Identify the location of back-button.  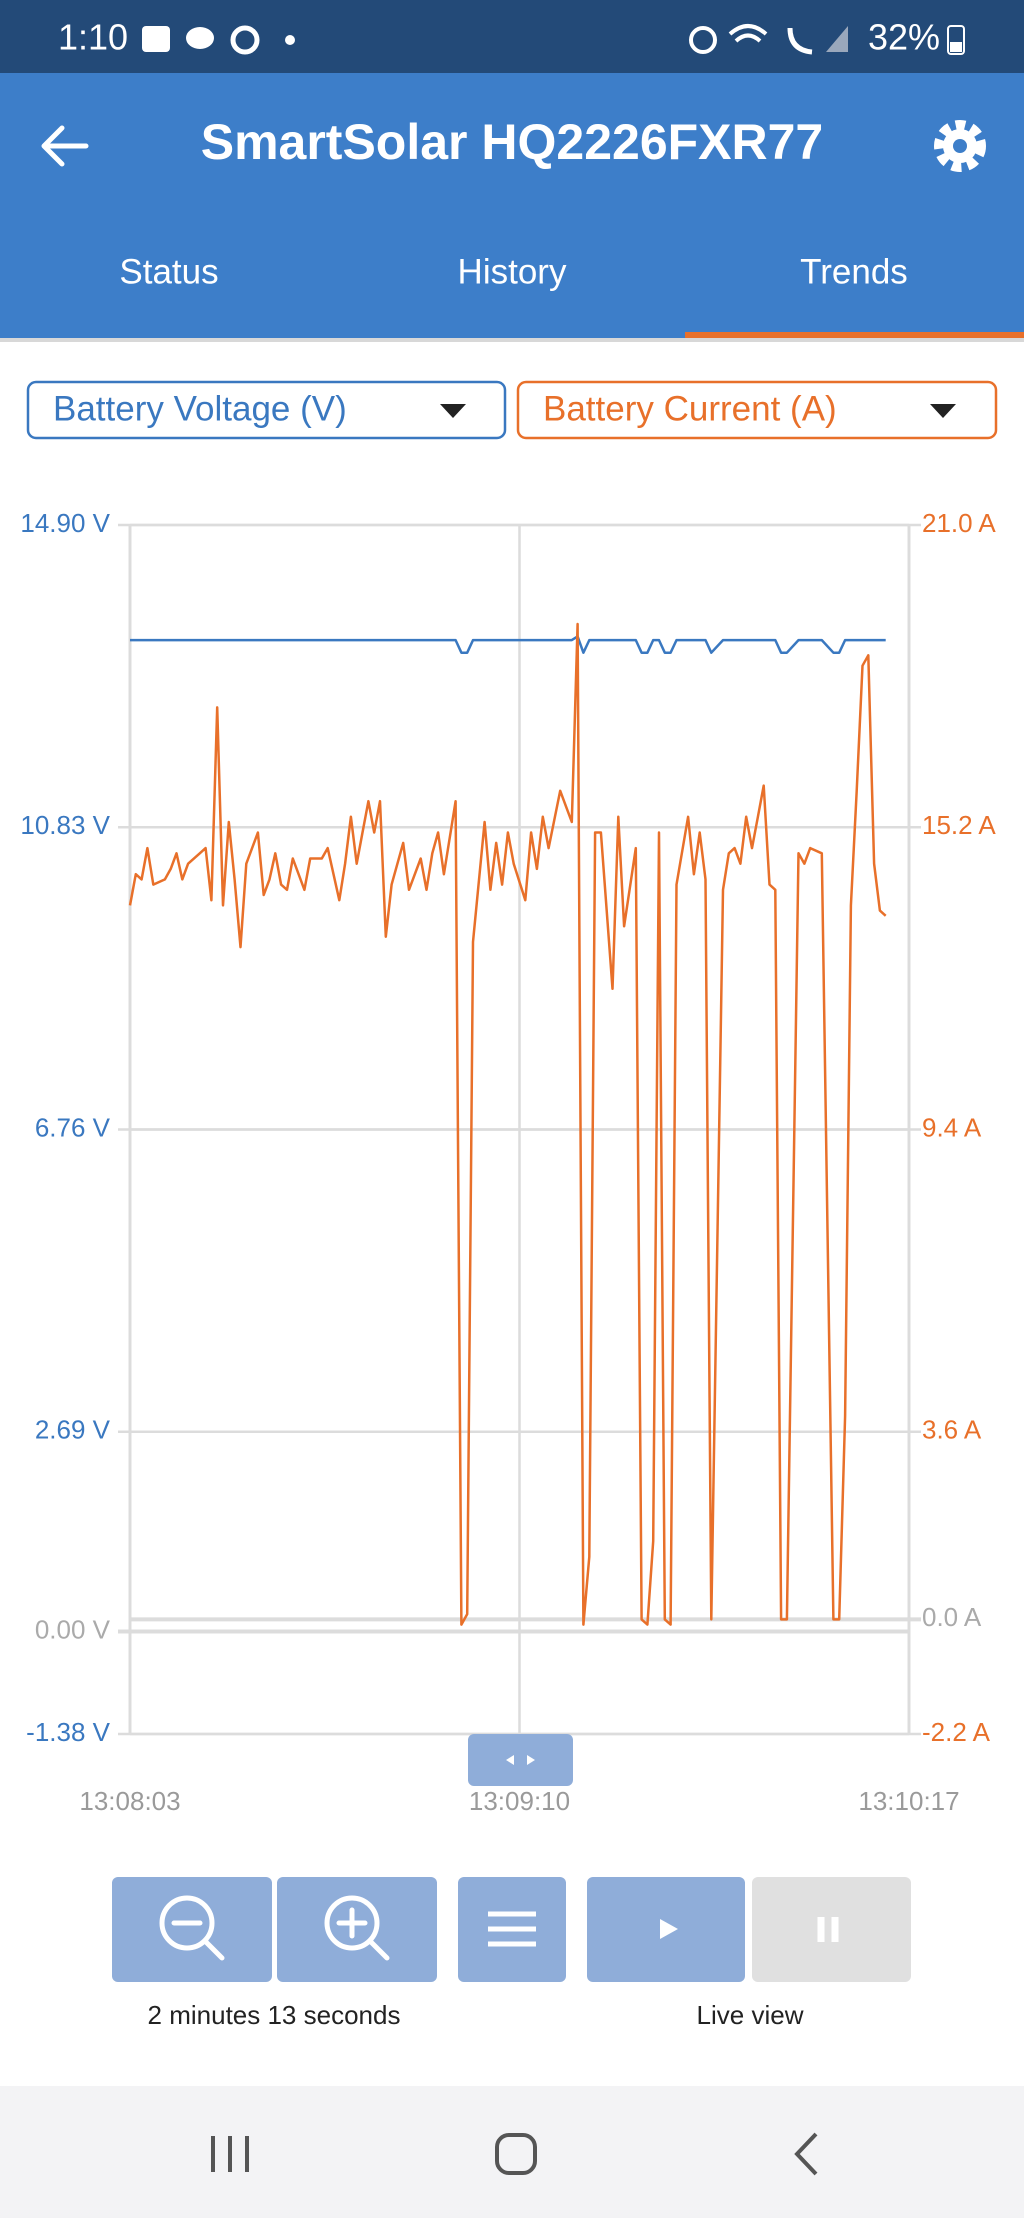
(65, 146).